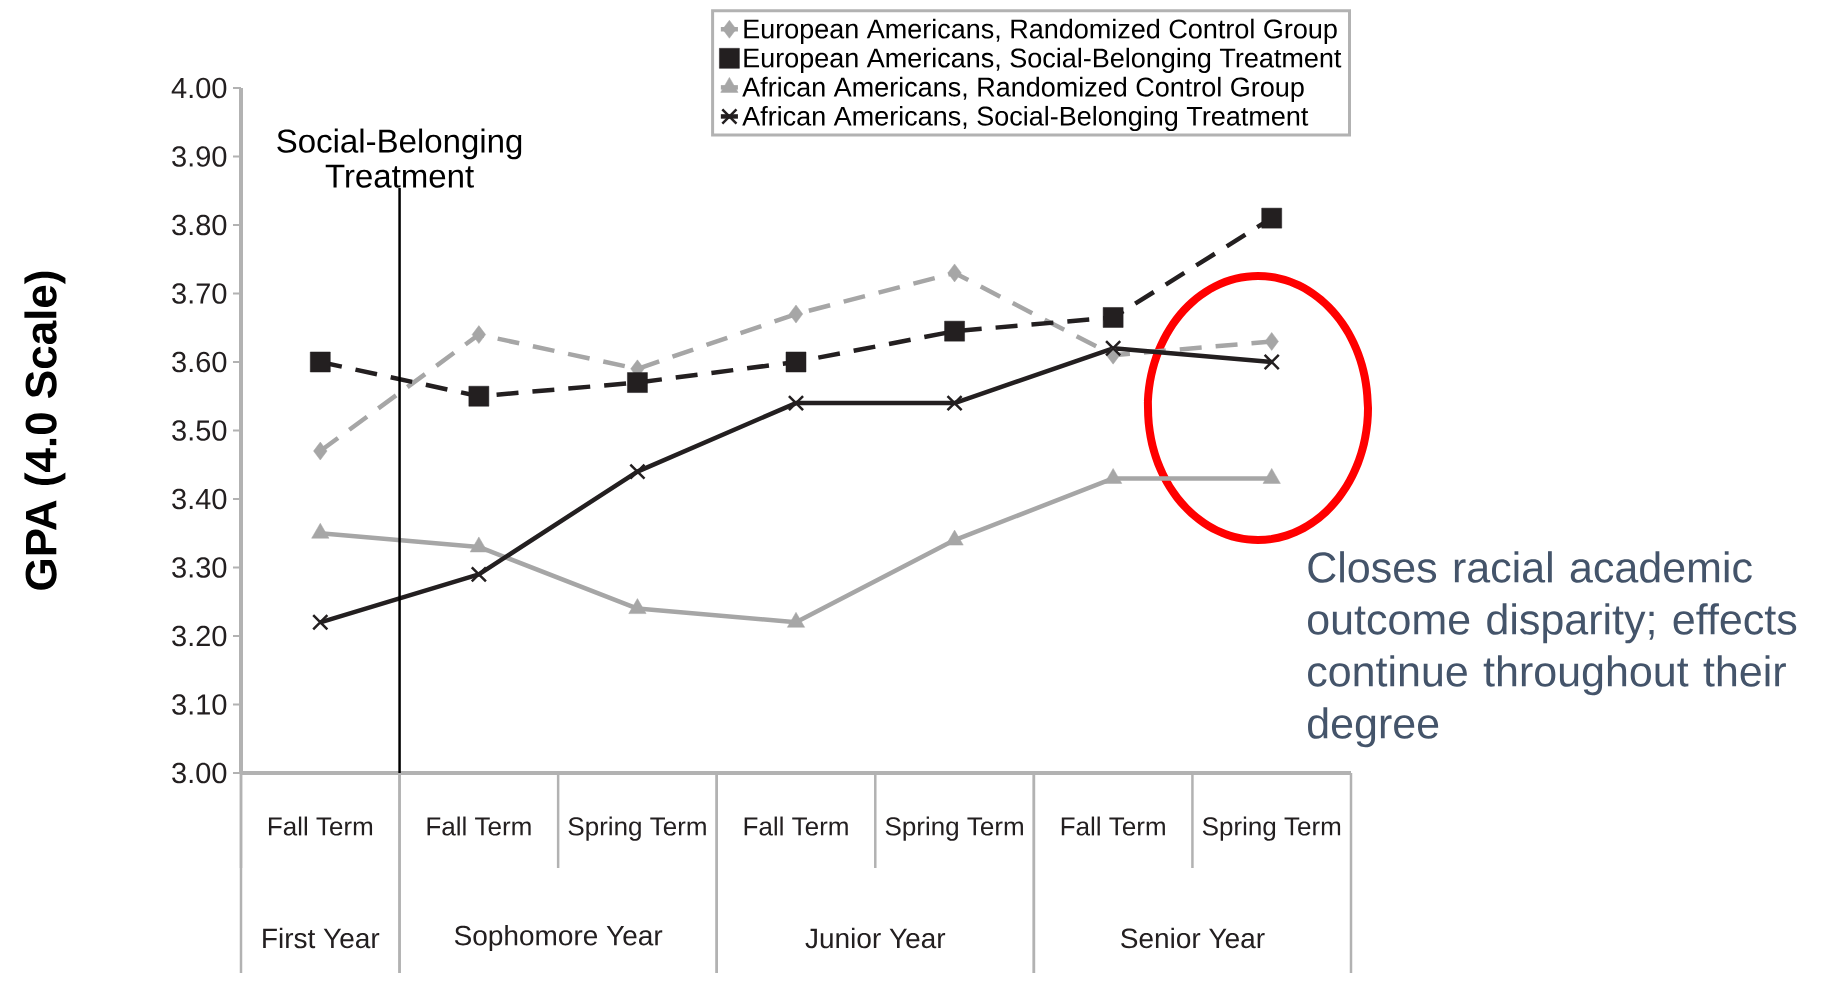  Describe the element at coordinates (199, 567) in the screenshot. I see `y-tick-label: 3.30` at that location.